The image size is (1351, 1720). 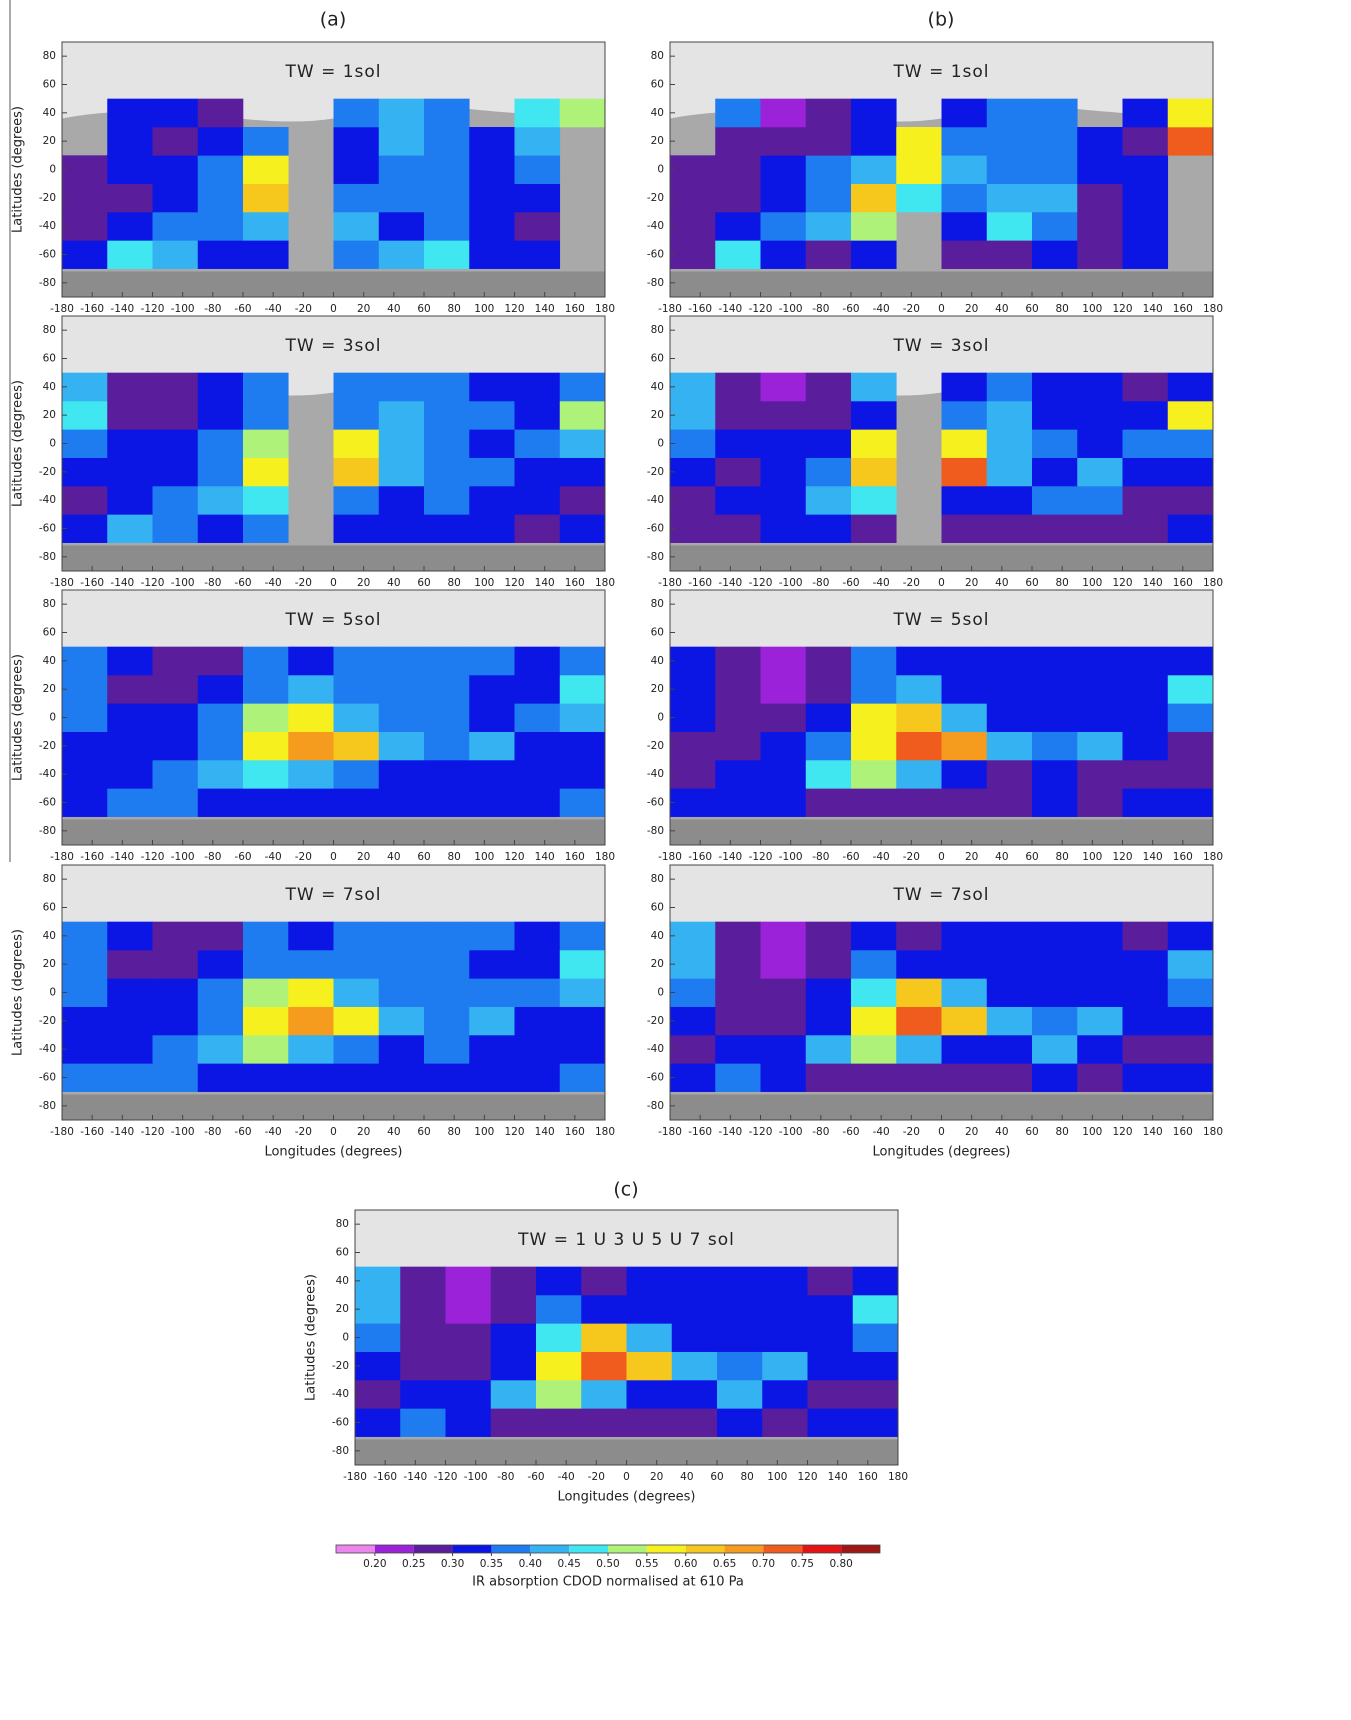 What do you see at coordinates (49, 415) in the screenshot?
I see `y-tick-label: 20` at bounding box center [49, 415].